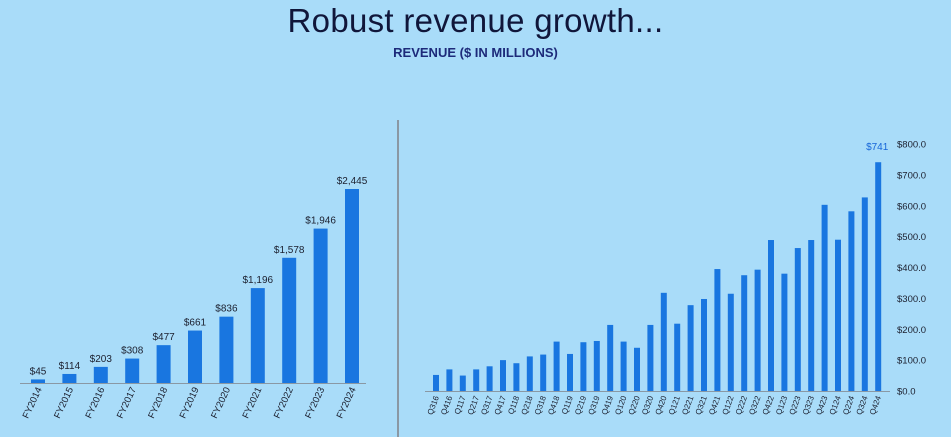 The width and height of the screenshot is (951, 437). I want to click on bar-q321, so click(704, 344).